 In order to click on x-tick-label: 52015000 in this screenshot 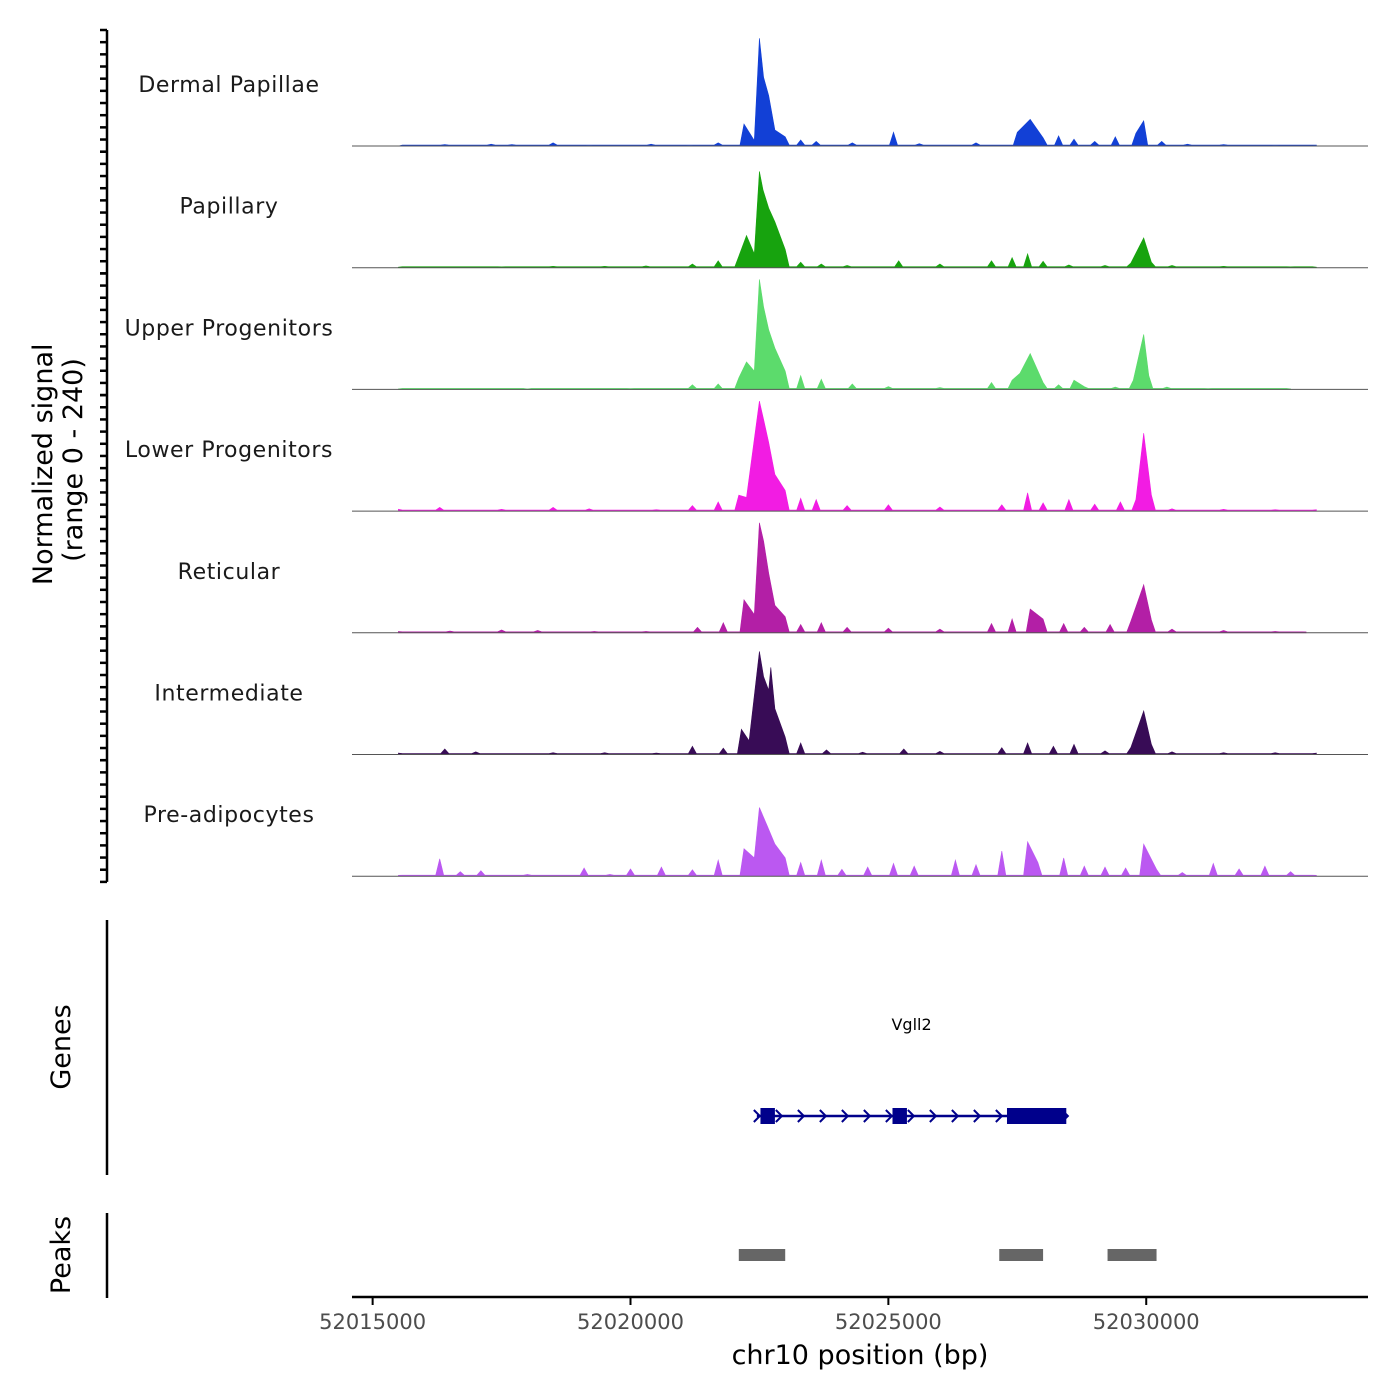, I will do `click(372, 1322)`.